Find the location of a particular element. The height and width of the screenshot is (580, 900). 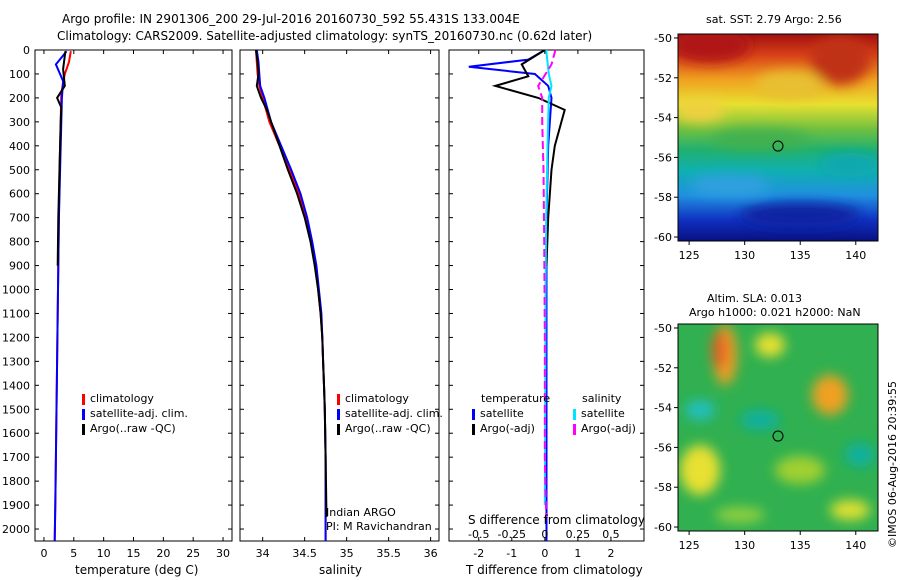

sst-map-title: sat. SST: 2.79 Argo: 2.56 is located at coordinates (774, 19).